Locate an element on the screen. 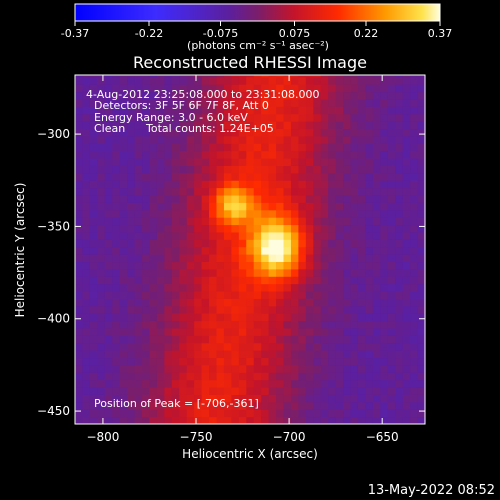 The image size is (500, 500). colorbar-tick-label: -0.22 is located at coordinates (149, 33).